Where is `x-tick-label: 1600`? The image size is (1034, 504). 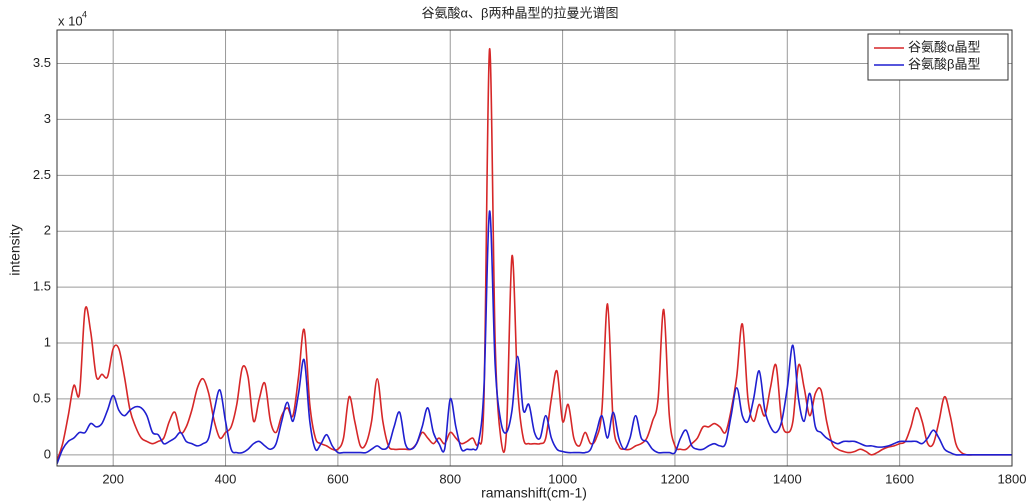
x-tick-label: 1600 is located at coordinates (899, 478).